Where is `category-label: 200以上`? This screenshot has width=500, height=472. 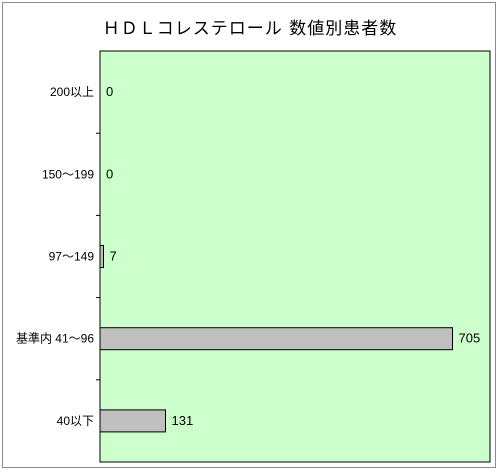 category-label: 200以上 is located at coordinates (72, 92).